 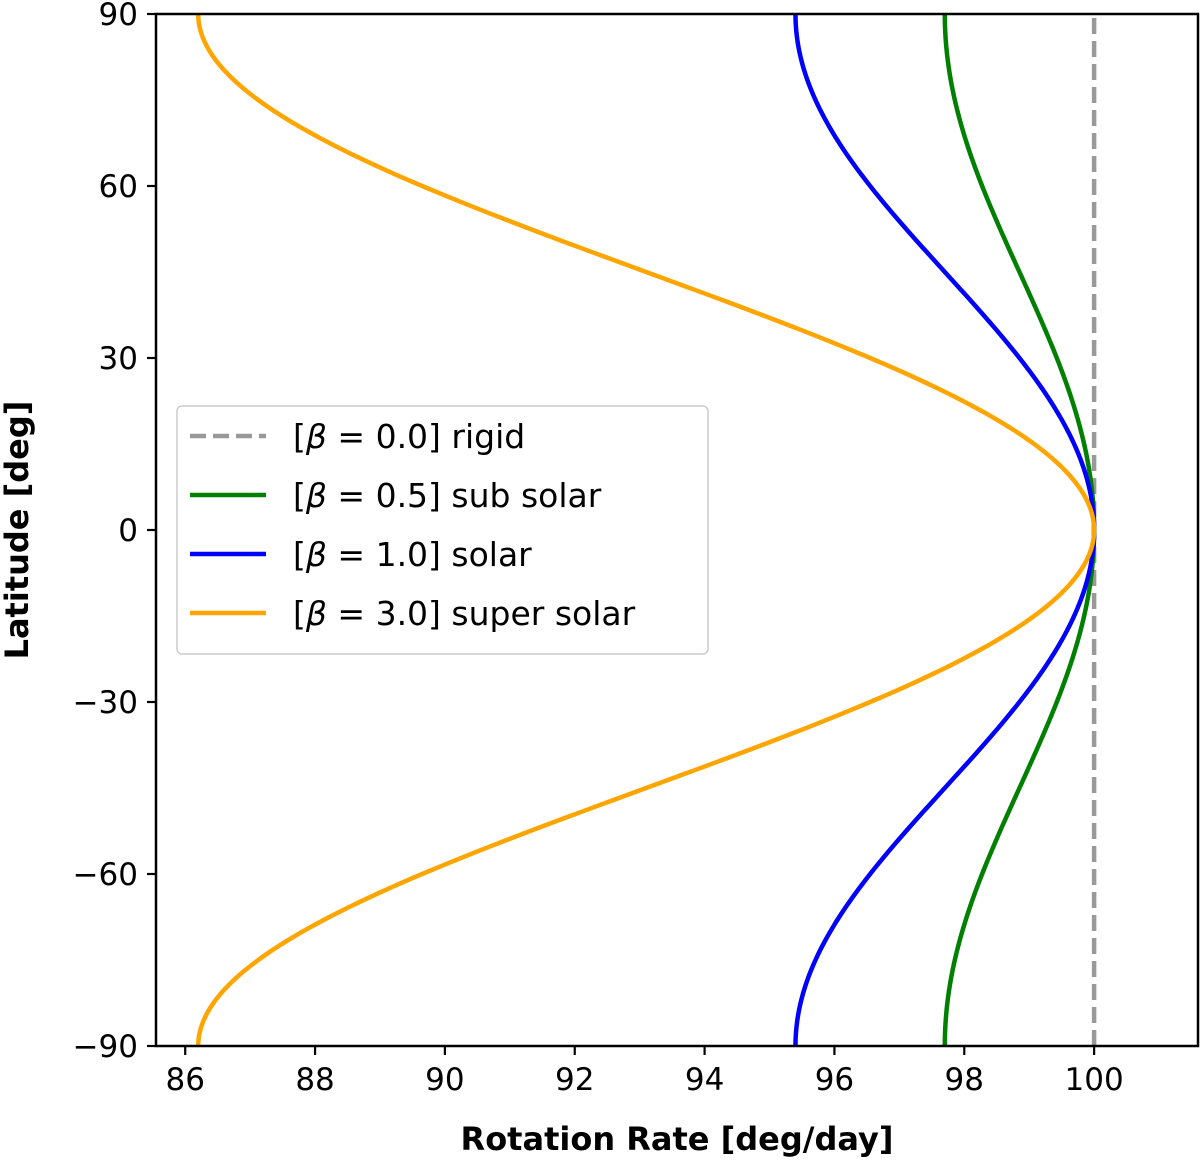 I want to click on legend-label-rigid: [β = 0.0] rigid, so click(x=409, y=436).